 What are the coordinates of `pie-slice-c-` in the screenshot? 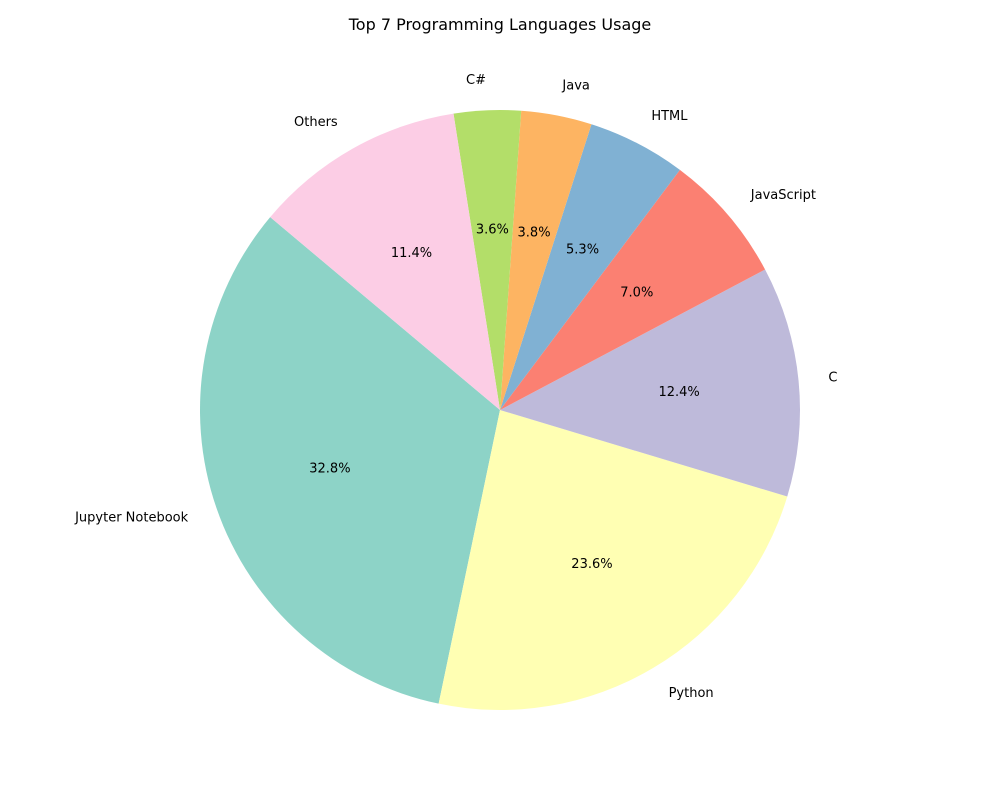 It's located at (487, 260).